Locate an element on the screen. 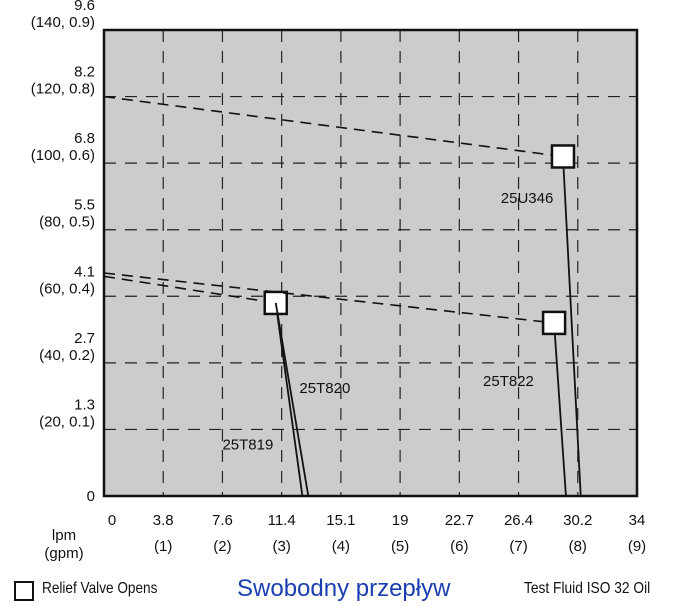 The image size is (697, 606). legend-free-flow-label: Swobodny przepływ is located at coordinates (344, 588).